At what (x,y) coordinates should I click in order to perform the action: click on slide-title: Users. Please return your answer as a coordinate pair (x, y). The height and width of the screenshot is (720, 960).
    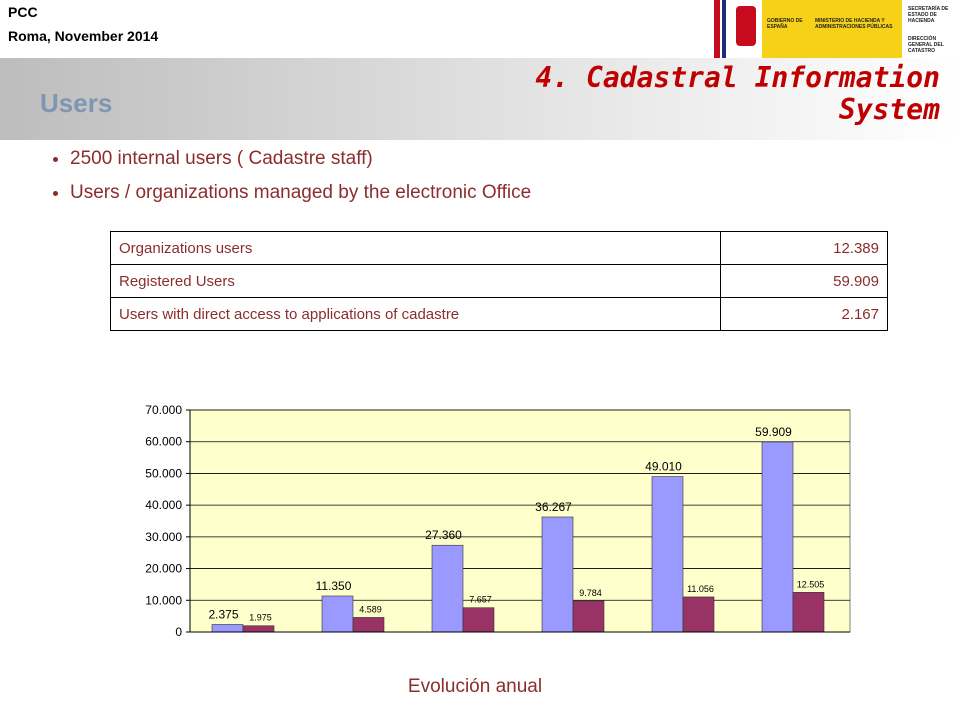
    Looking at the image, I should click on (76, 103).